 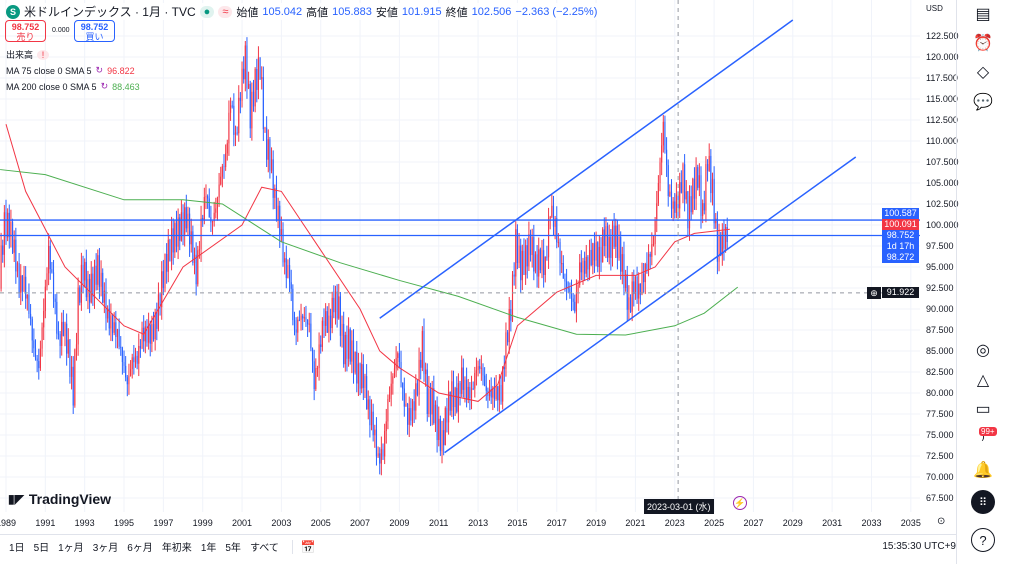 What do you see at coordinates (983, 350) in the screenshot?
I see `target-icon: ◎` at bounding box center [983, 350].